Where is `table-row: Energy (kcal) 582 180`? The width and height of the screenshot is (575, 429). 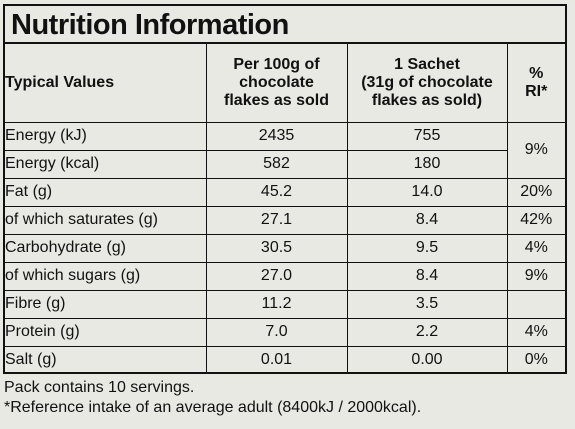 table-row: Energy (kcal) 582 180 is located at coordinates (285, 164).